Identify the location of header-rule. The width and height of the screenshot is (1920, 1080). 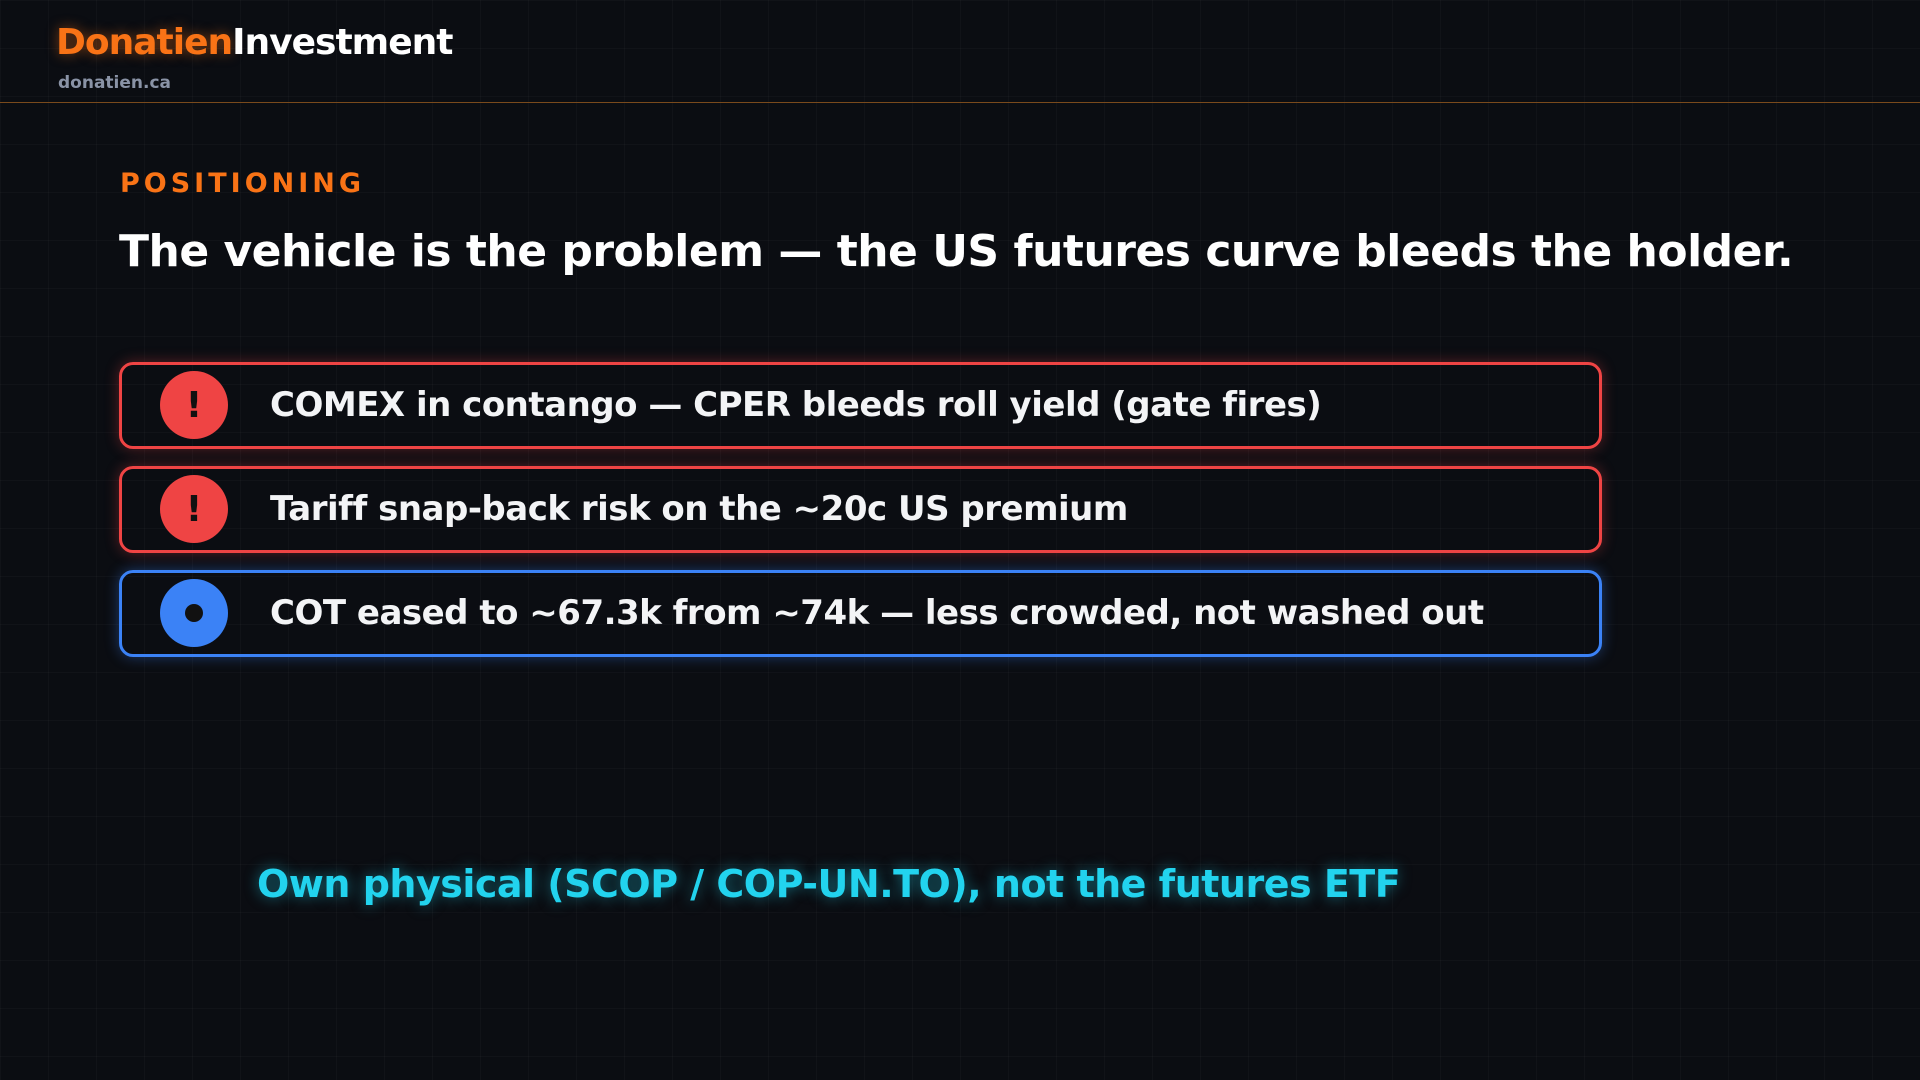
(960, 102).